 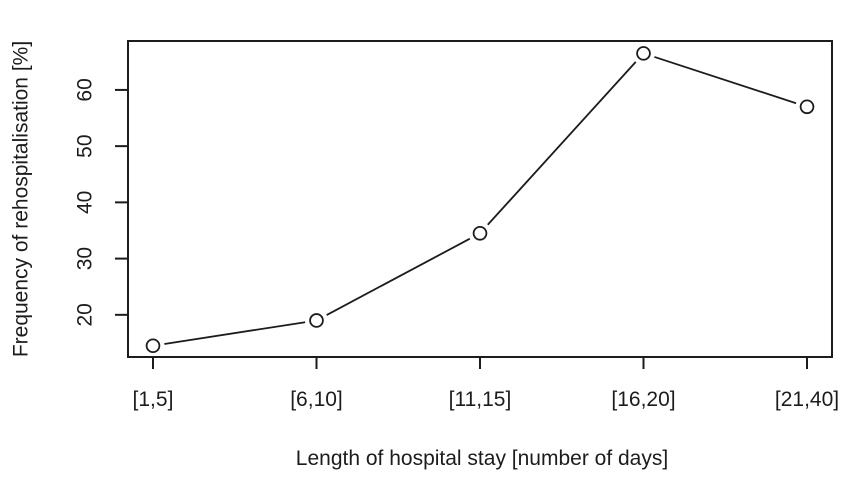 What do you see at coordinates (84, 258) in the screenshot?
I see `y-tick-label: 30` at bounding box center [84, 258].